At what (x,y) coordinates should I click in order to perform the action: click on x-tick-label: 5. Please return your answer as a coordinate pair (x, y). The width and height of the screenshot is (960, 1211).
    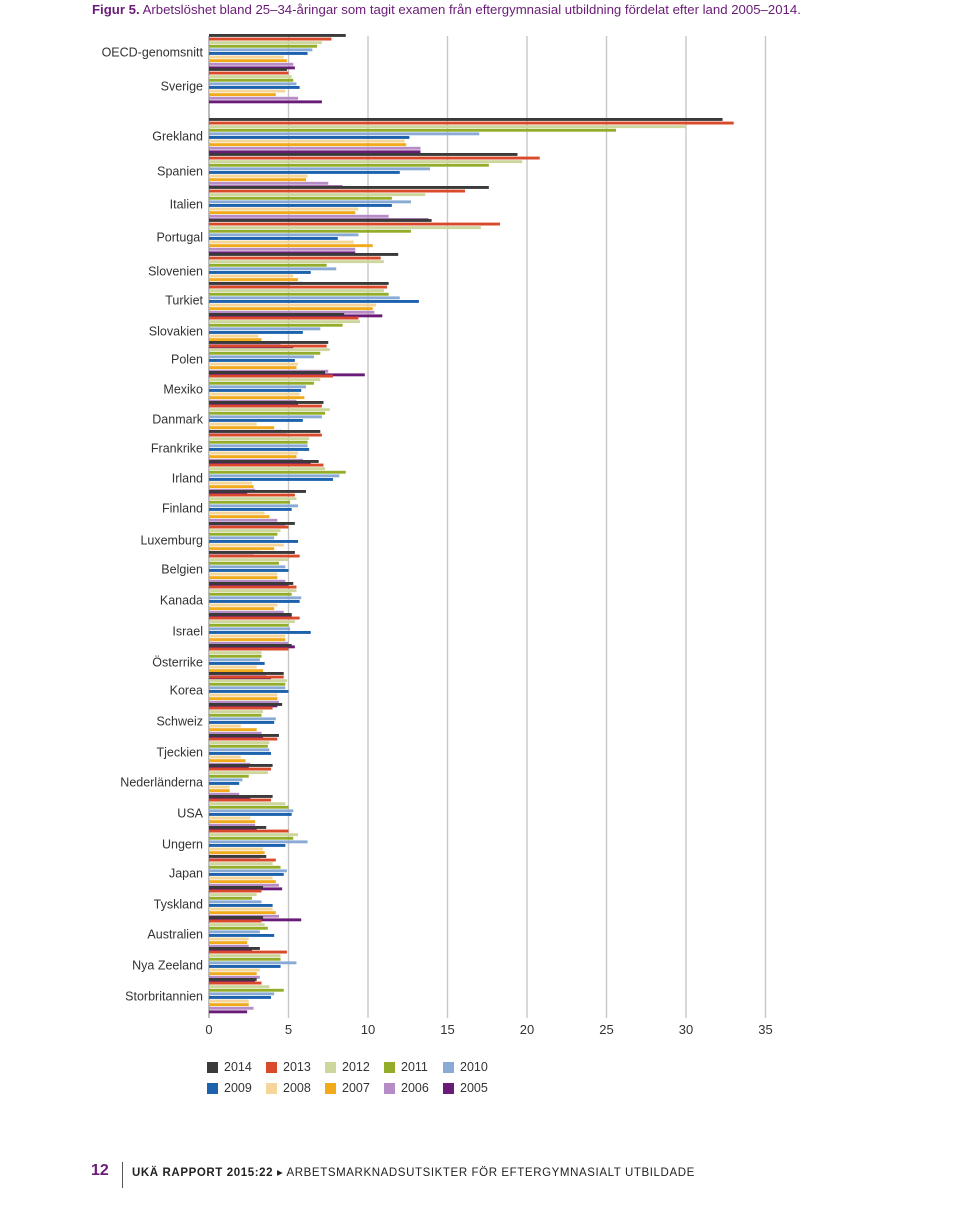
    Looking at the image, I should click on (288, 1029).